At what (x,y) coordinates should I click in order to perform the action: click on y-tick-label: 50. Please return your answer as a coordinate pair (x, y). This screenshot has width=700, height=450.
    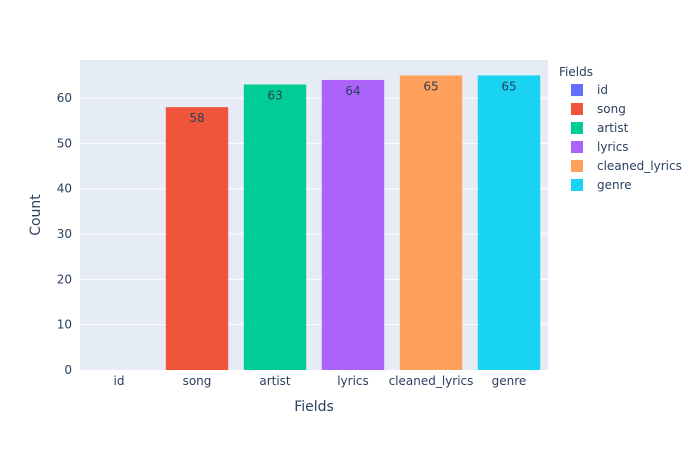
    Looking at the image, I should click on (64, 143).